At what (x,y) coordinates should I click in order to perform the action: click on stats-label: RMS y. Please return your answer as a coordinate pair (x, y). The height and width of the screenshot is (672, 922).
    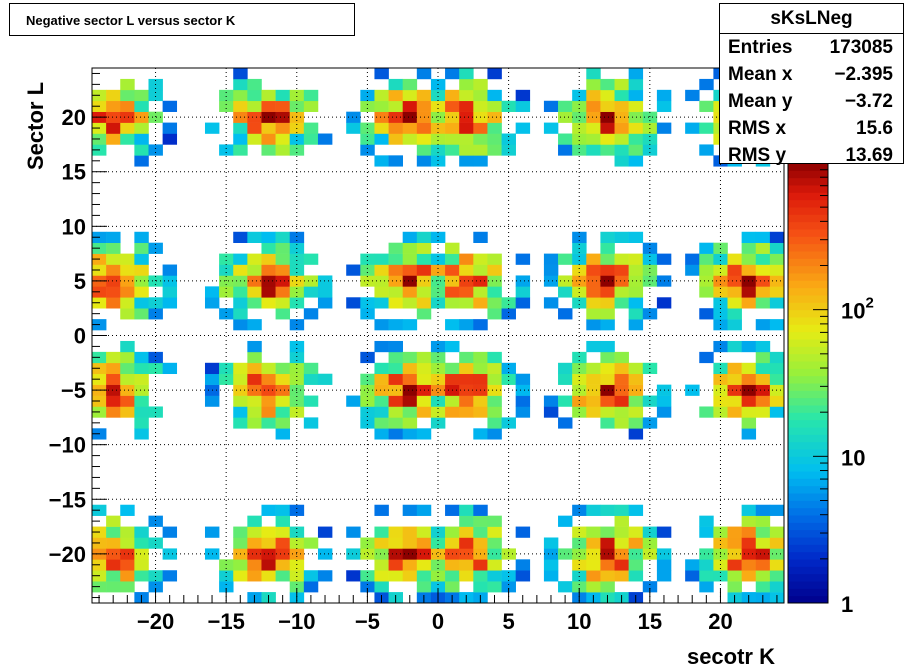
    Looking at the image, I should click on (757, 155).